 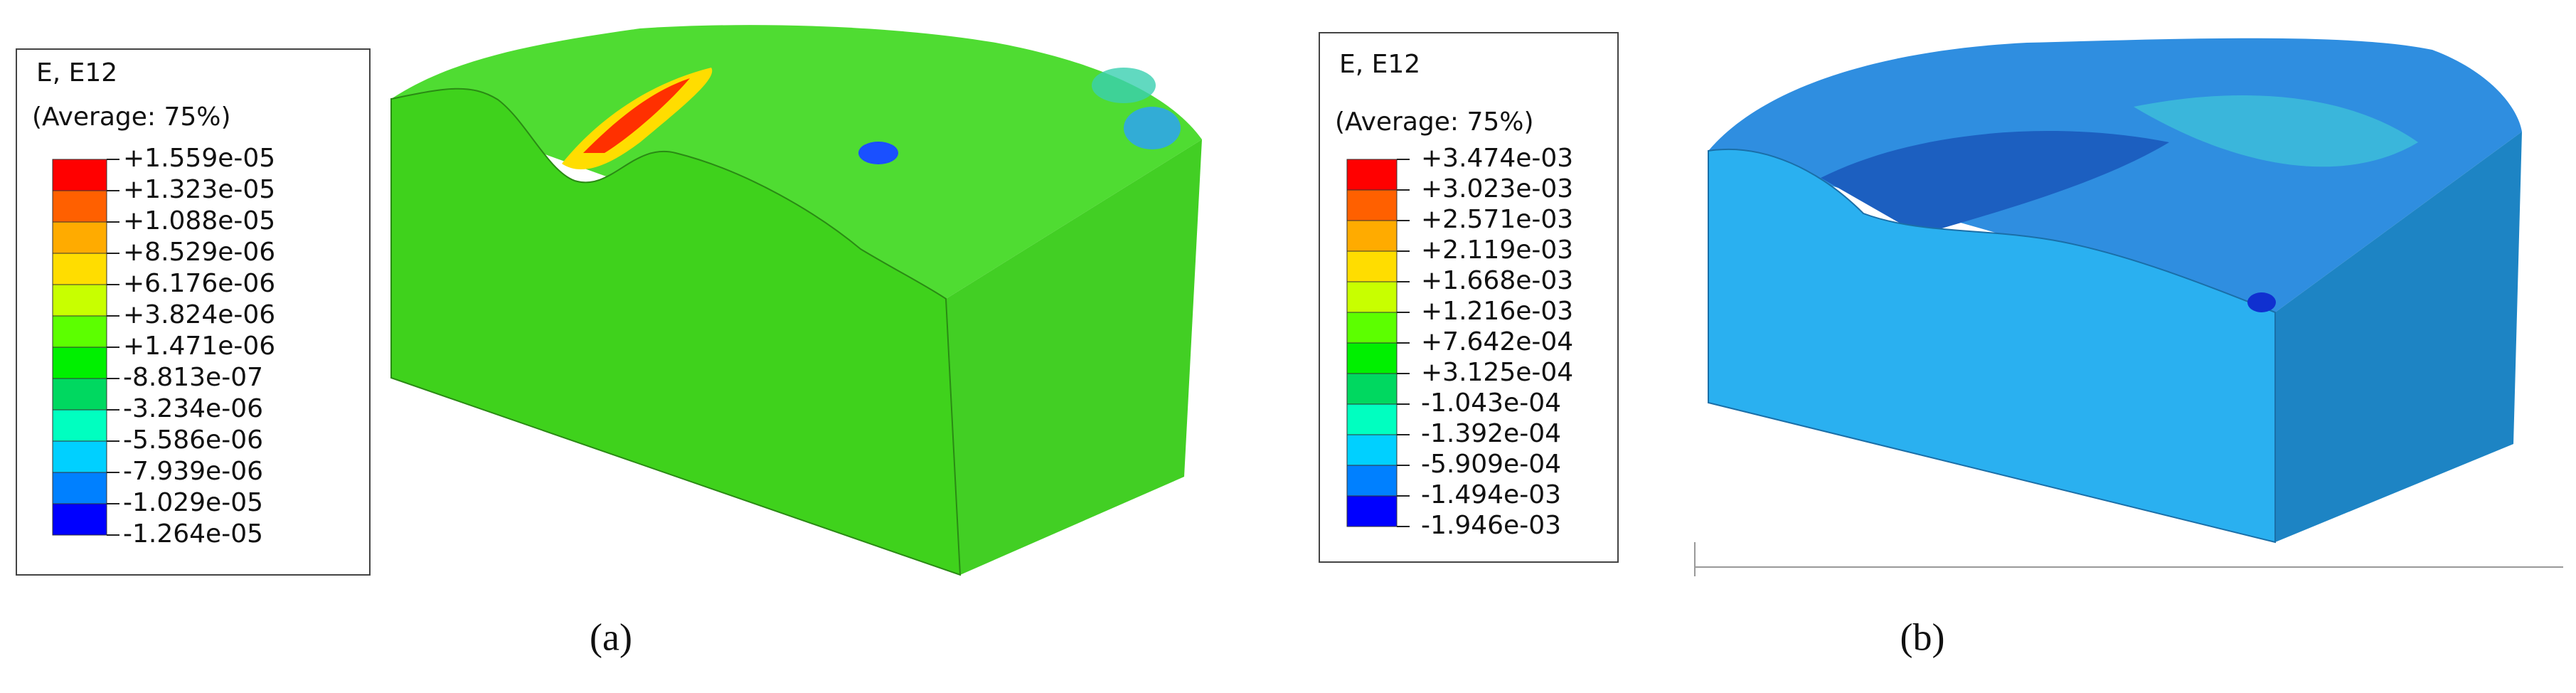 What do you see at coordinates (1491, 525) in the screenshot?
I see `legend-label: -1.946e-03` at bounding box center [1491, 525].